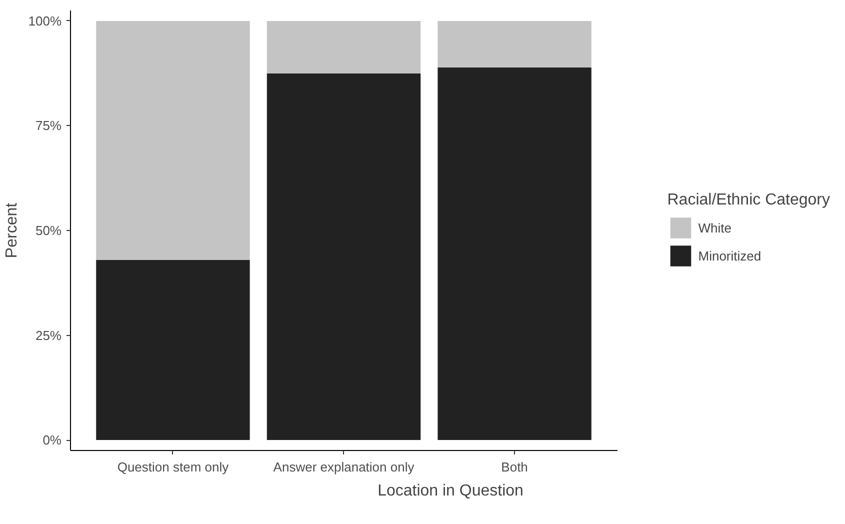  I want to click on legend-label: White, so click(715, 227).